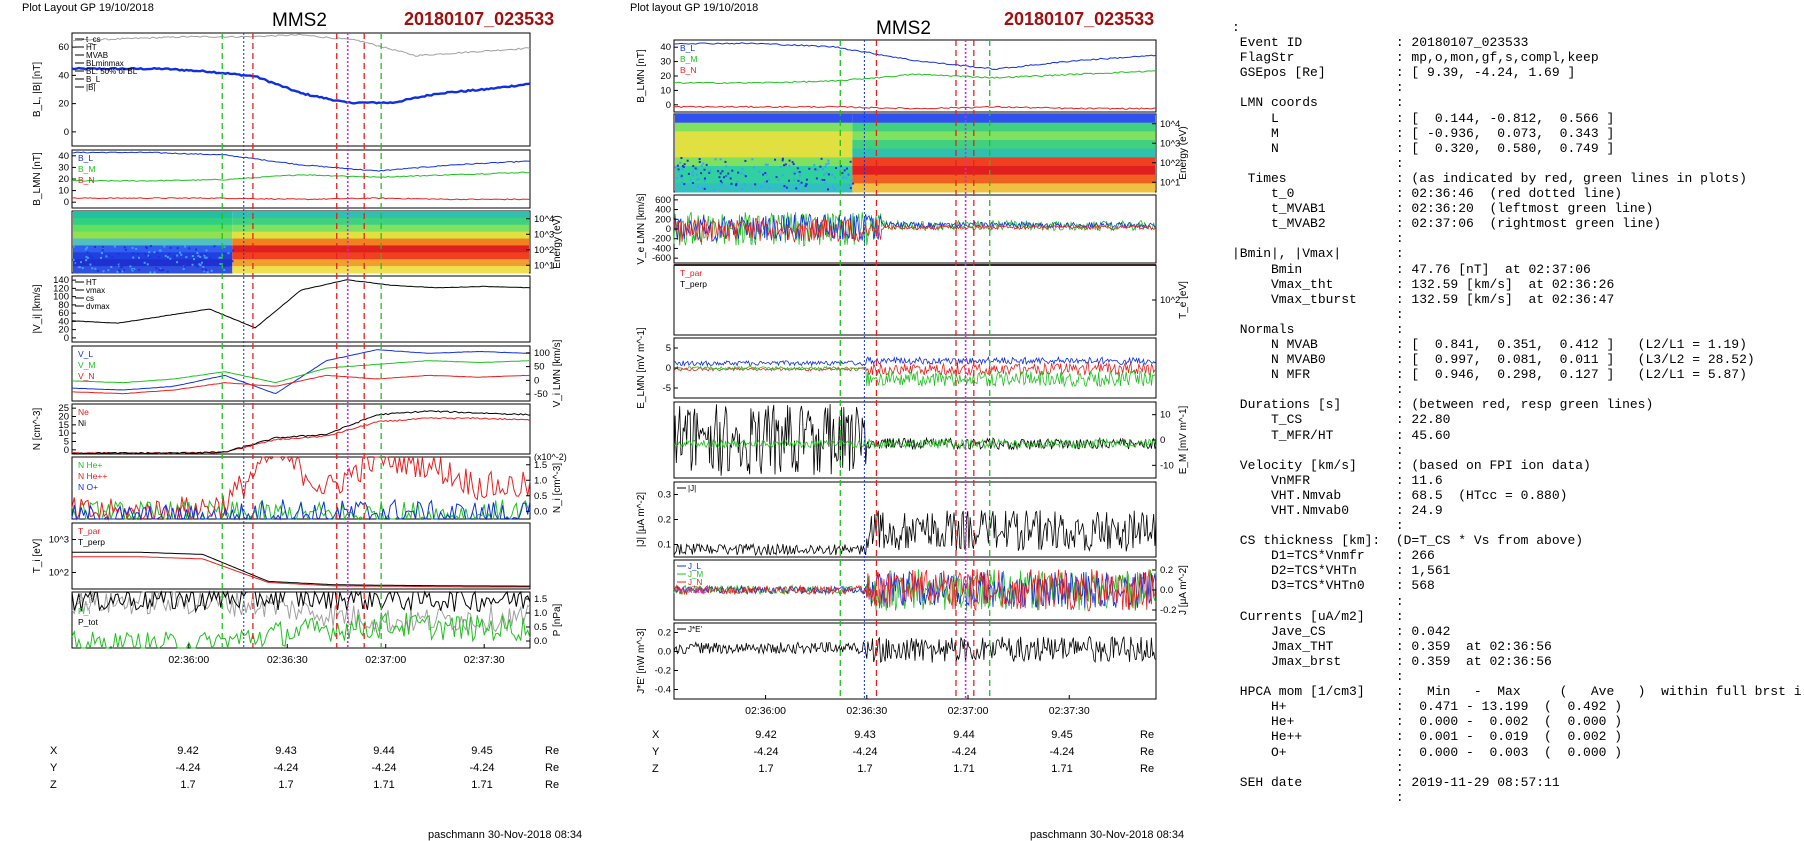 The image size is (1804, 841). What do you see at coordinates (1423, 133) in the screenshot?
I see `info-line: M : [ -0.936, 0.073, 0.343 ]` at bounding box center [1423, 133].